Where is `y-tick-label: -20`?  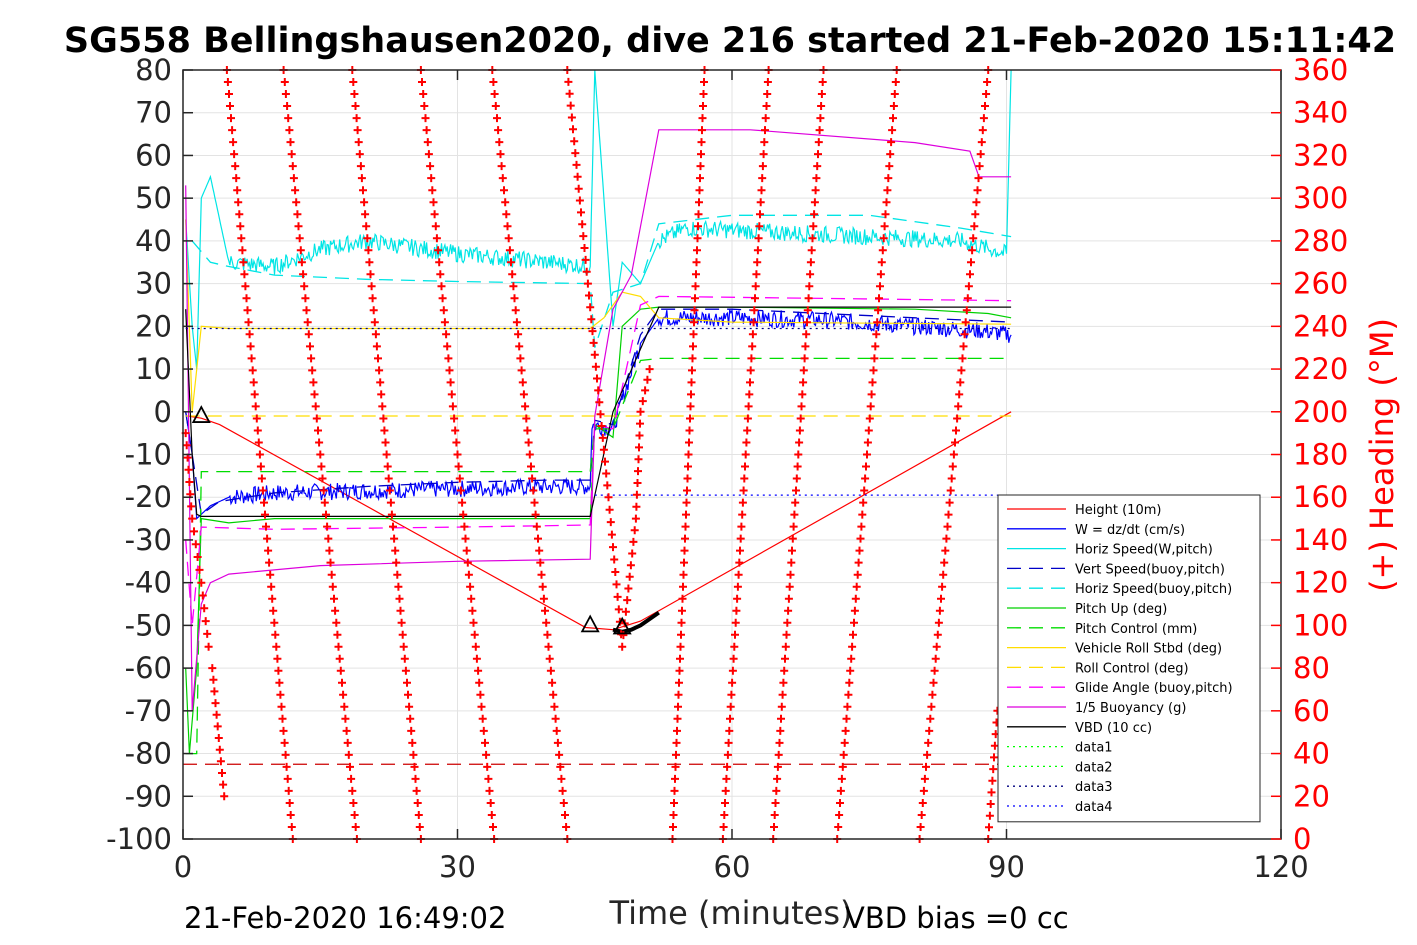 y-tick-label: -20 is located at coordinates (148, 497).